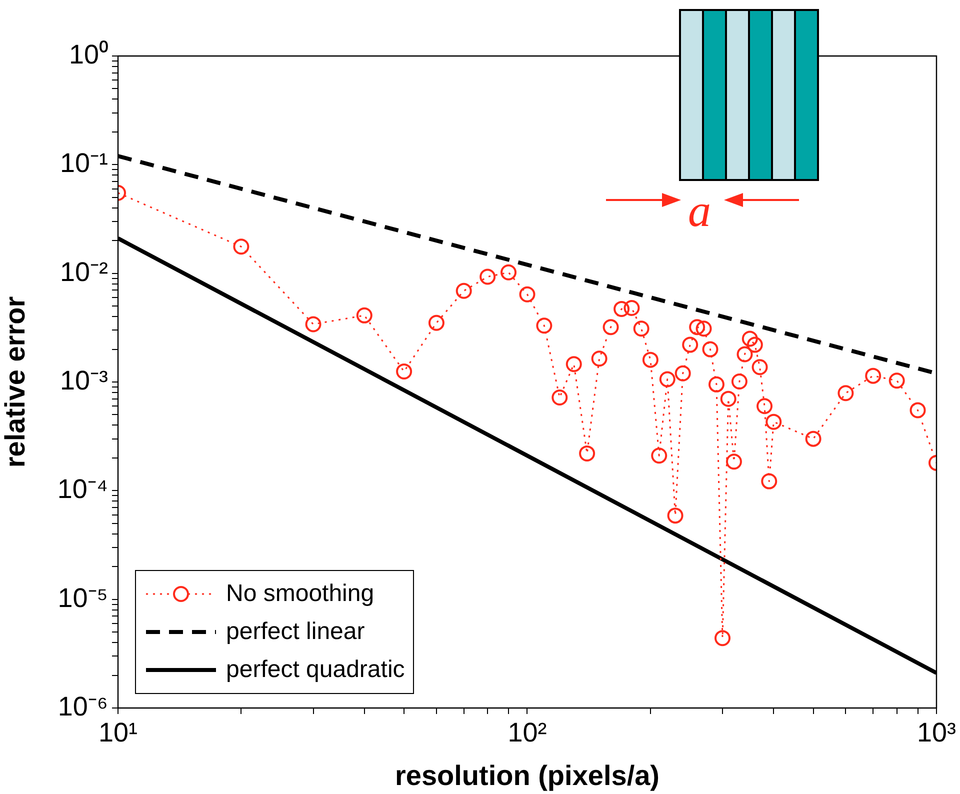 This screenshot has height=794, width=960. I want to click on x-tick-label: 10³, so click(936, 733).